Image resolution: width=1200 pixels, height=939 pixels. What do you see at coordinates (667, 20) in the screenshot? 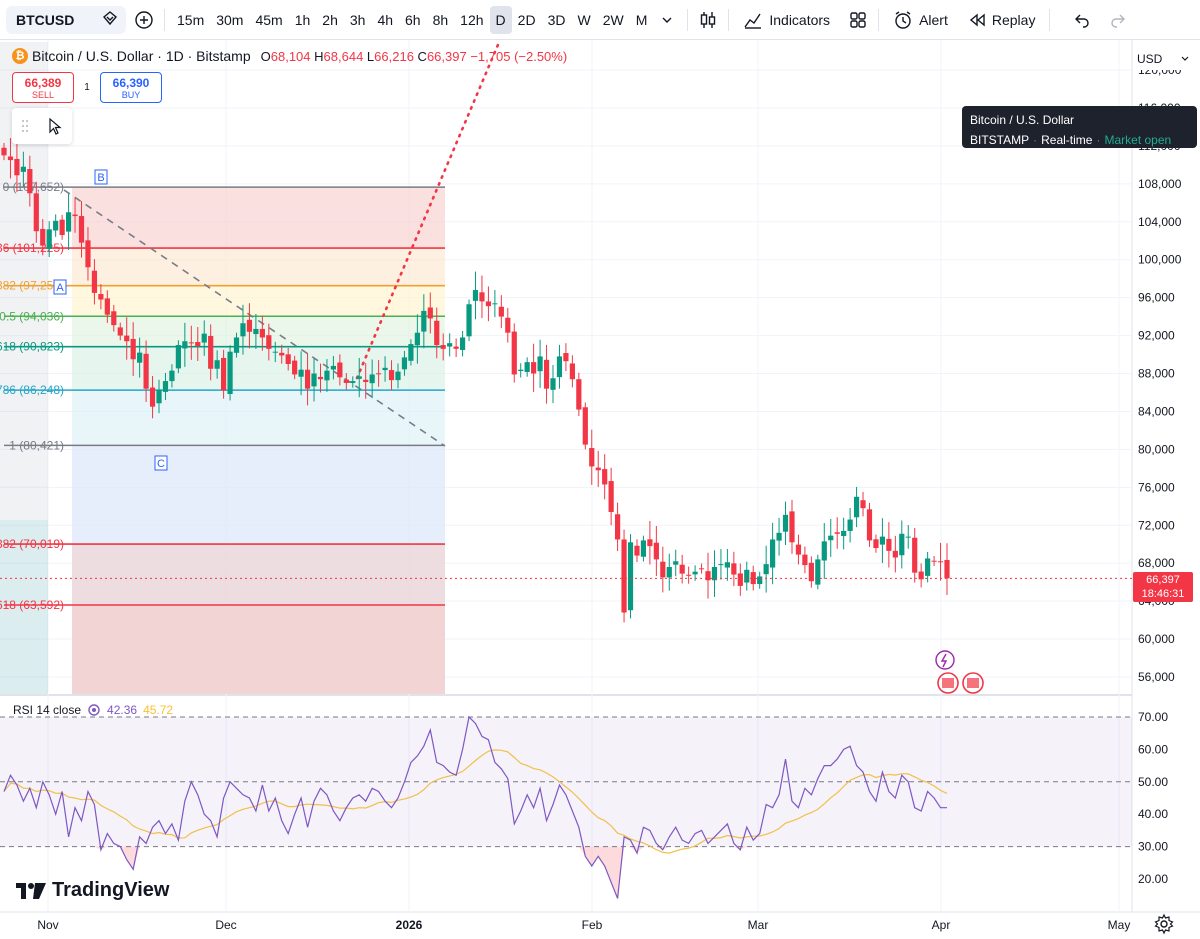
I see `interval-dropdown-button` at bounding box center [667, 20].